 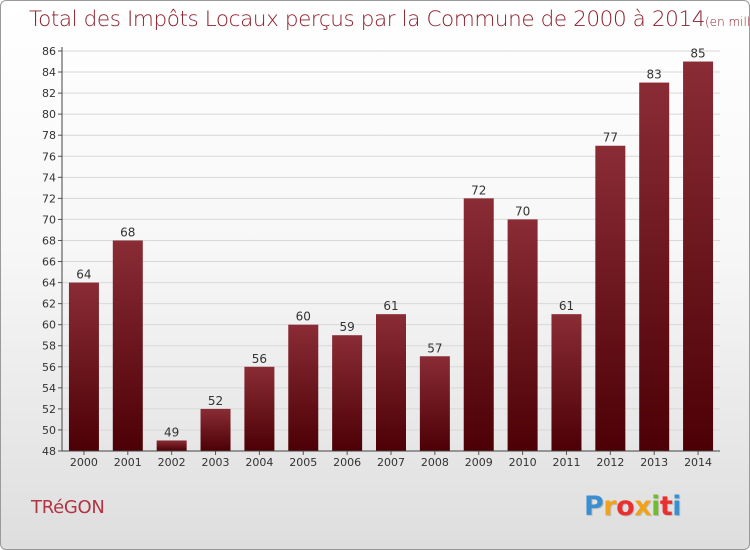 I want to click on y-tick-label: 62, so click(x=49, y=304).